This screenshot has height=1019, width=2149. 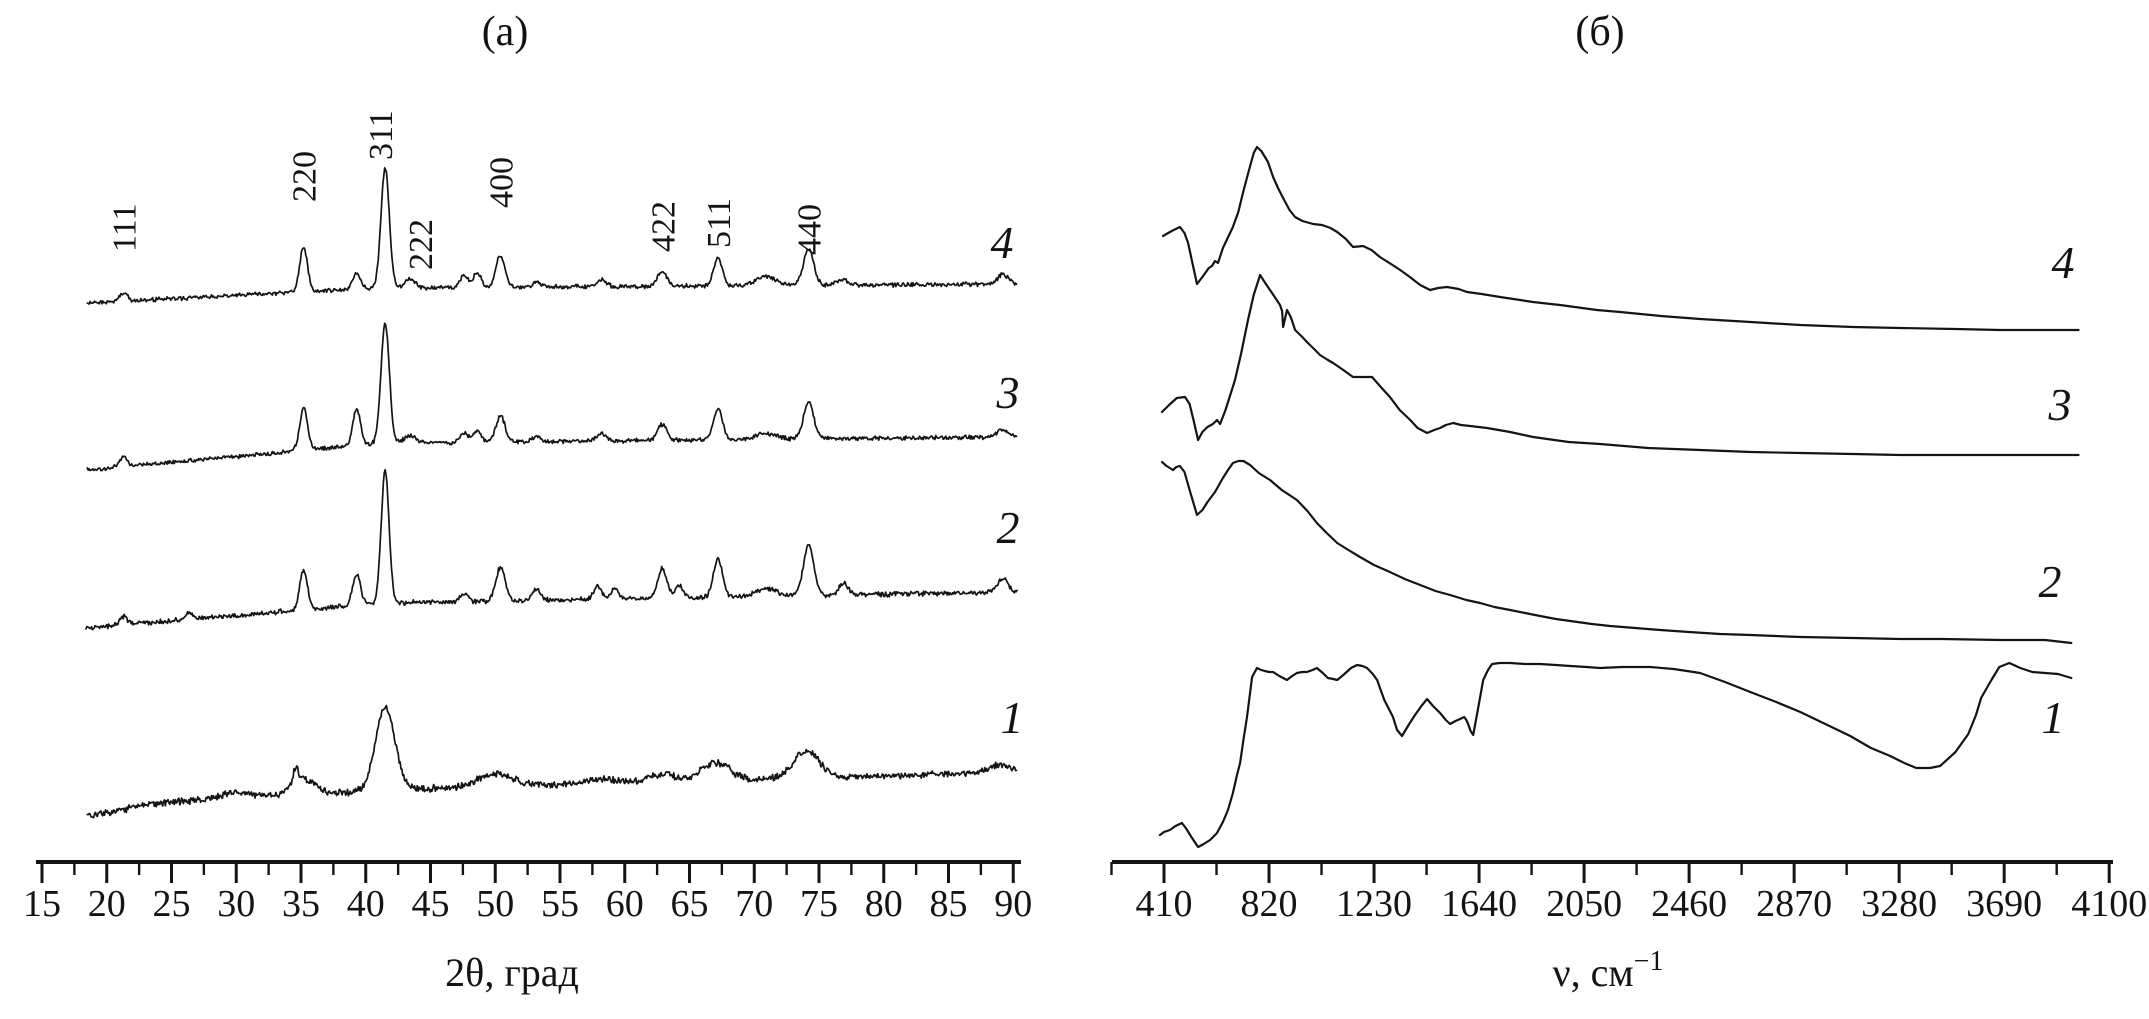 What do you see at coordinates (421, 244) in the screenshot?
I see `peak-label-222: 222` at bounding box center [421, 244].